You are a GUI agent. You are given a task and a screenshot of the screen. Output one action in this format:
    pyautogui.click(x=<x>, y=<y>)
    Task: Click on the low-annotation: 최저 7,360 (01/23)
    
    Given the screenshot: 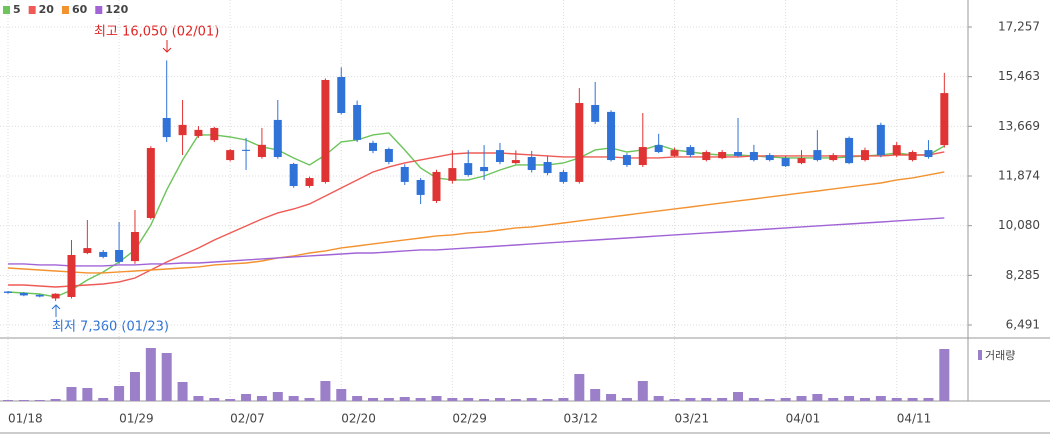 What is the action you would take?
    pyautogui.click(x=110, y=327)
    